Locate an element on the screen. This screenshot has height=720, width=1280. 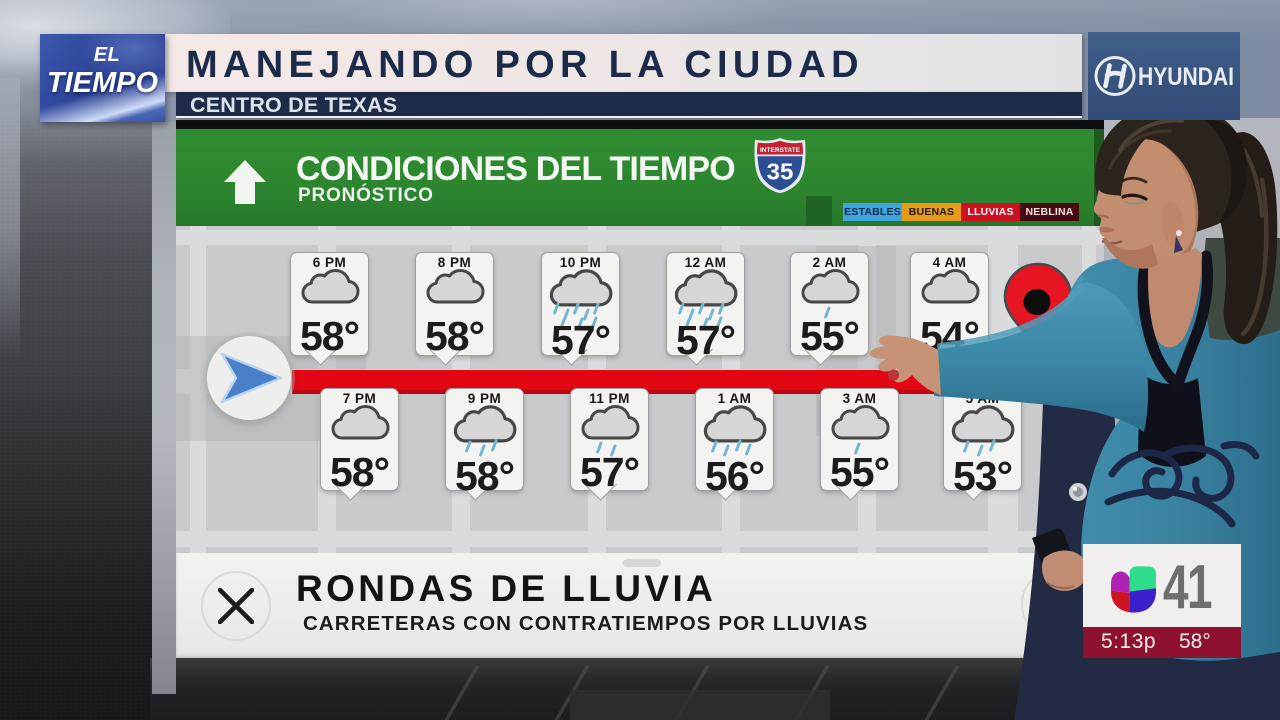
svg-text: 35 is located at coordinates (780, 171).